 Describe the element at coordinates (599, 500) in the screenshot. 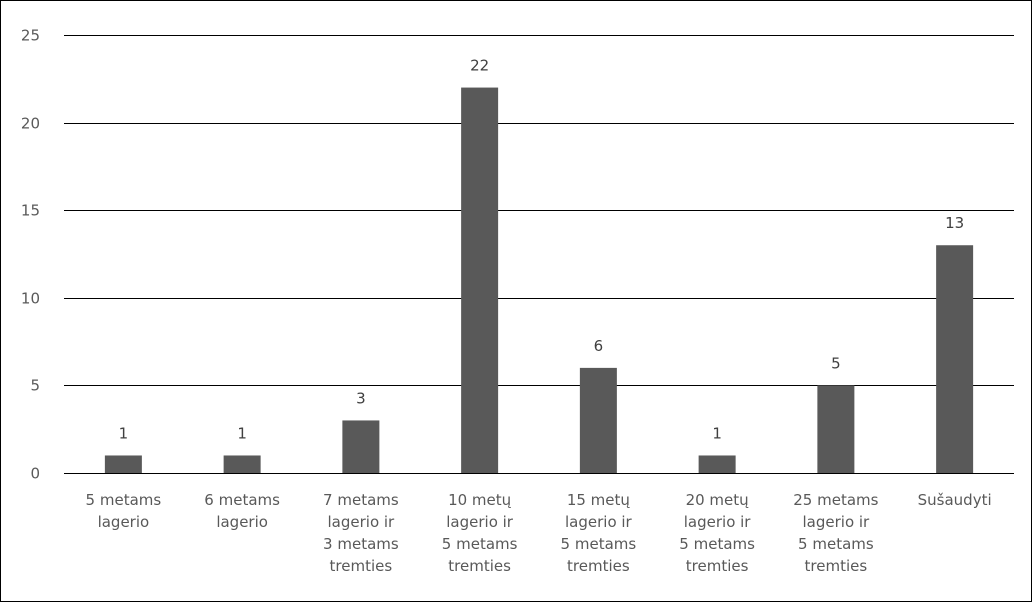

I see `x-tick-label-line: 15 metų` at that location.